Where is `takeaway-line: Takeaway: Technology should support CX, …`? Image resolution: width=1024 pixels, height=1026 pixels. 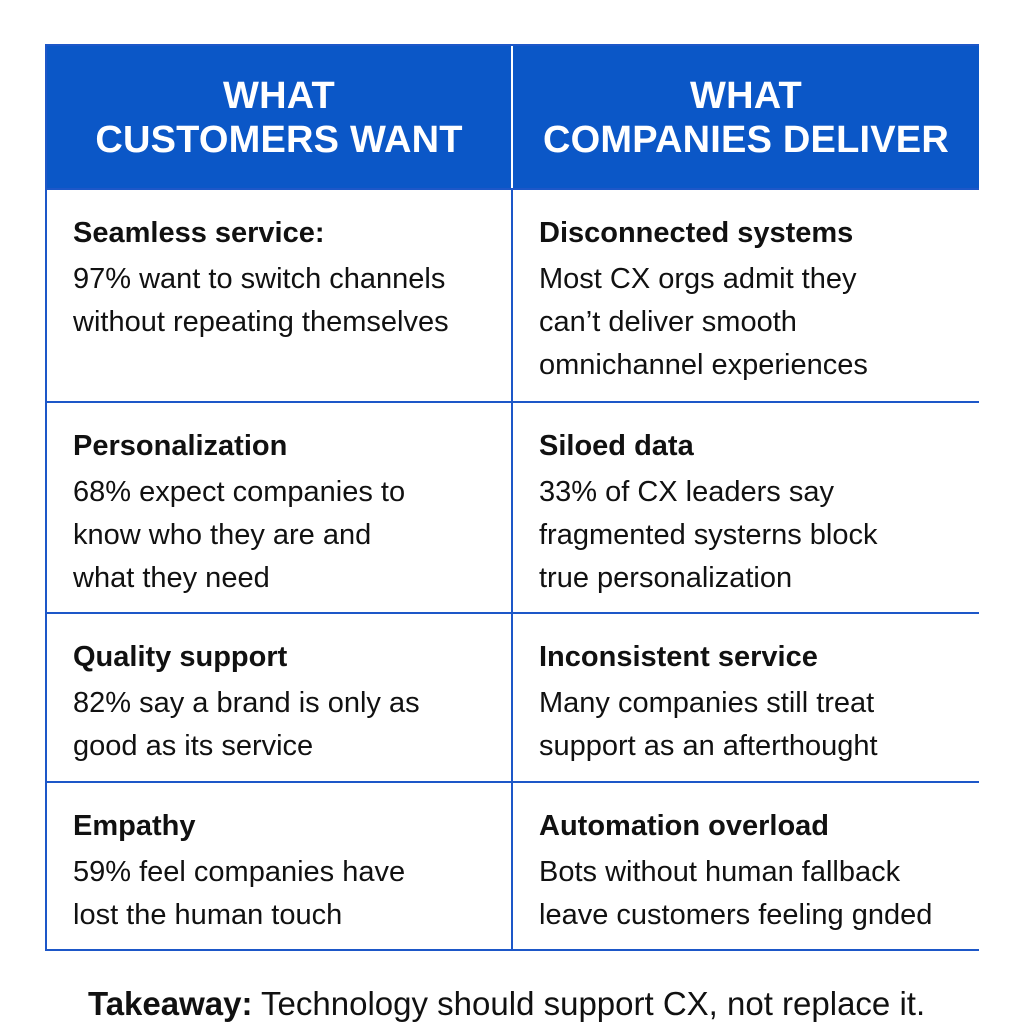
takeaway-line: Takeaway: Technology should support CX, … is located at coordinates (506, 1004).